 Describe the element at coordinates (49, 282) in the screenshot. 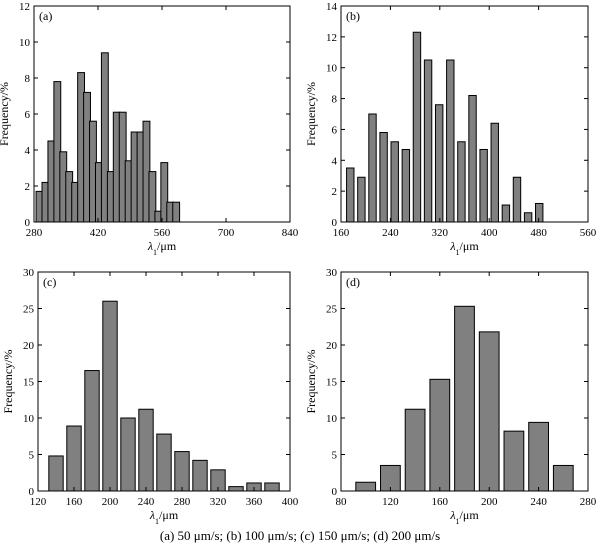

I see `panel-label: (c)` at that location.